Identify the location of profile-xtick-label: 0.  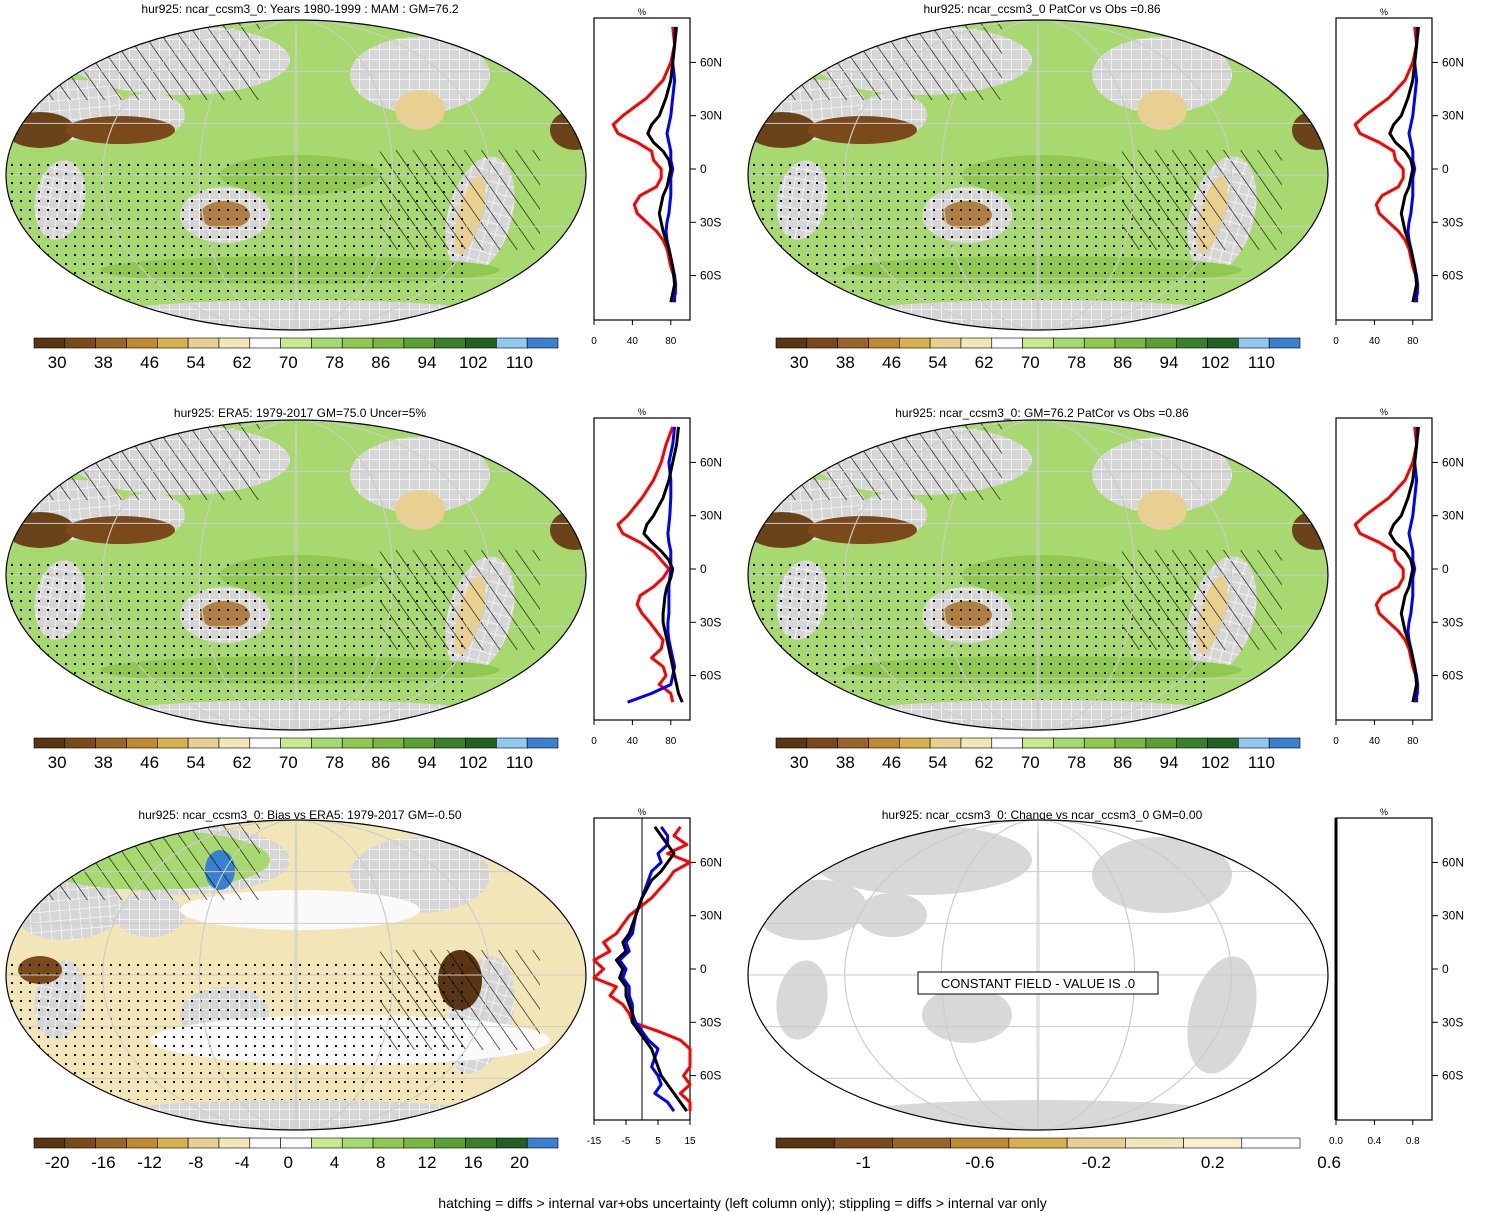
(594, 741).